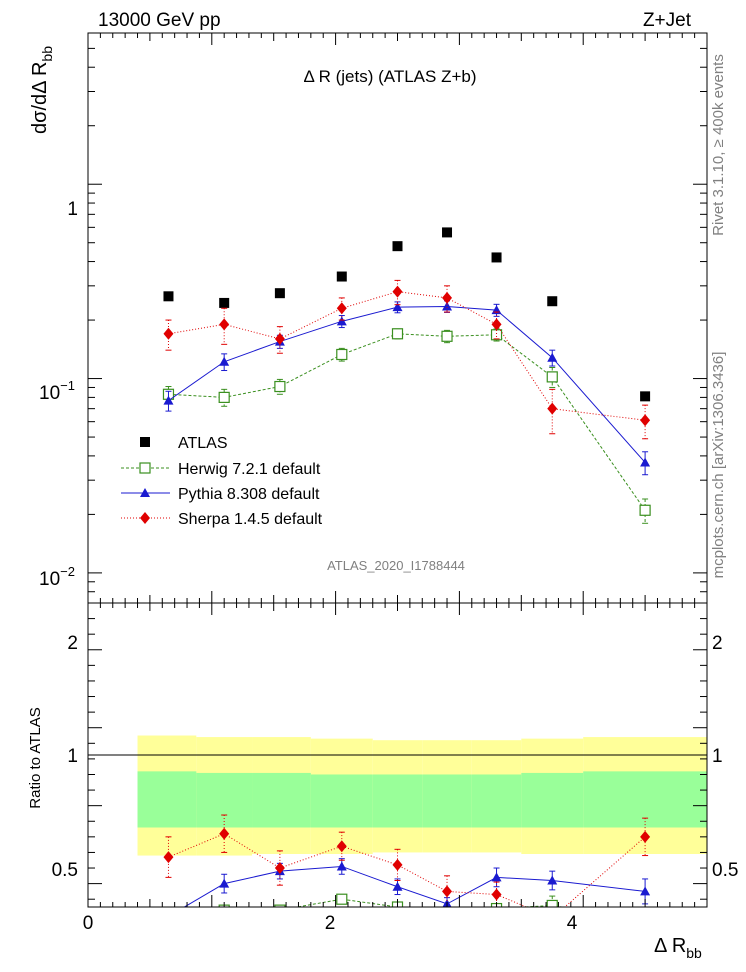 This screenshot has width=746, height=972. Describe the element at coordinates (57, 577) in the screenshot. I see `y-tick-label-0.01: 10⁻²` at that location.